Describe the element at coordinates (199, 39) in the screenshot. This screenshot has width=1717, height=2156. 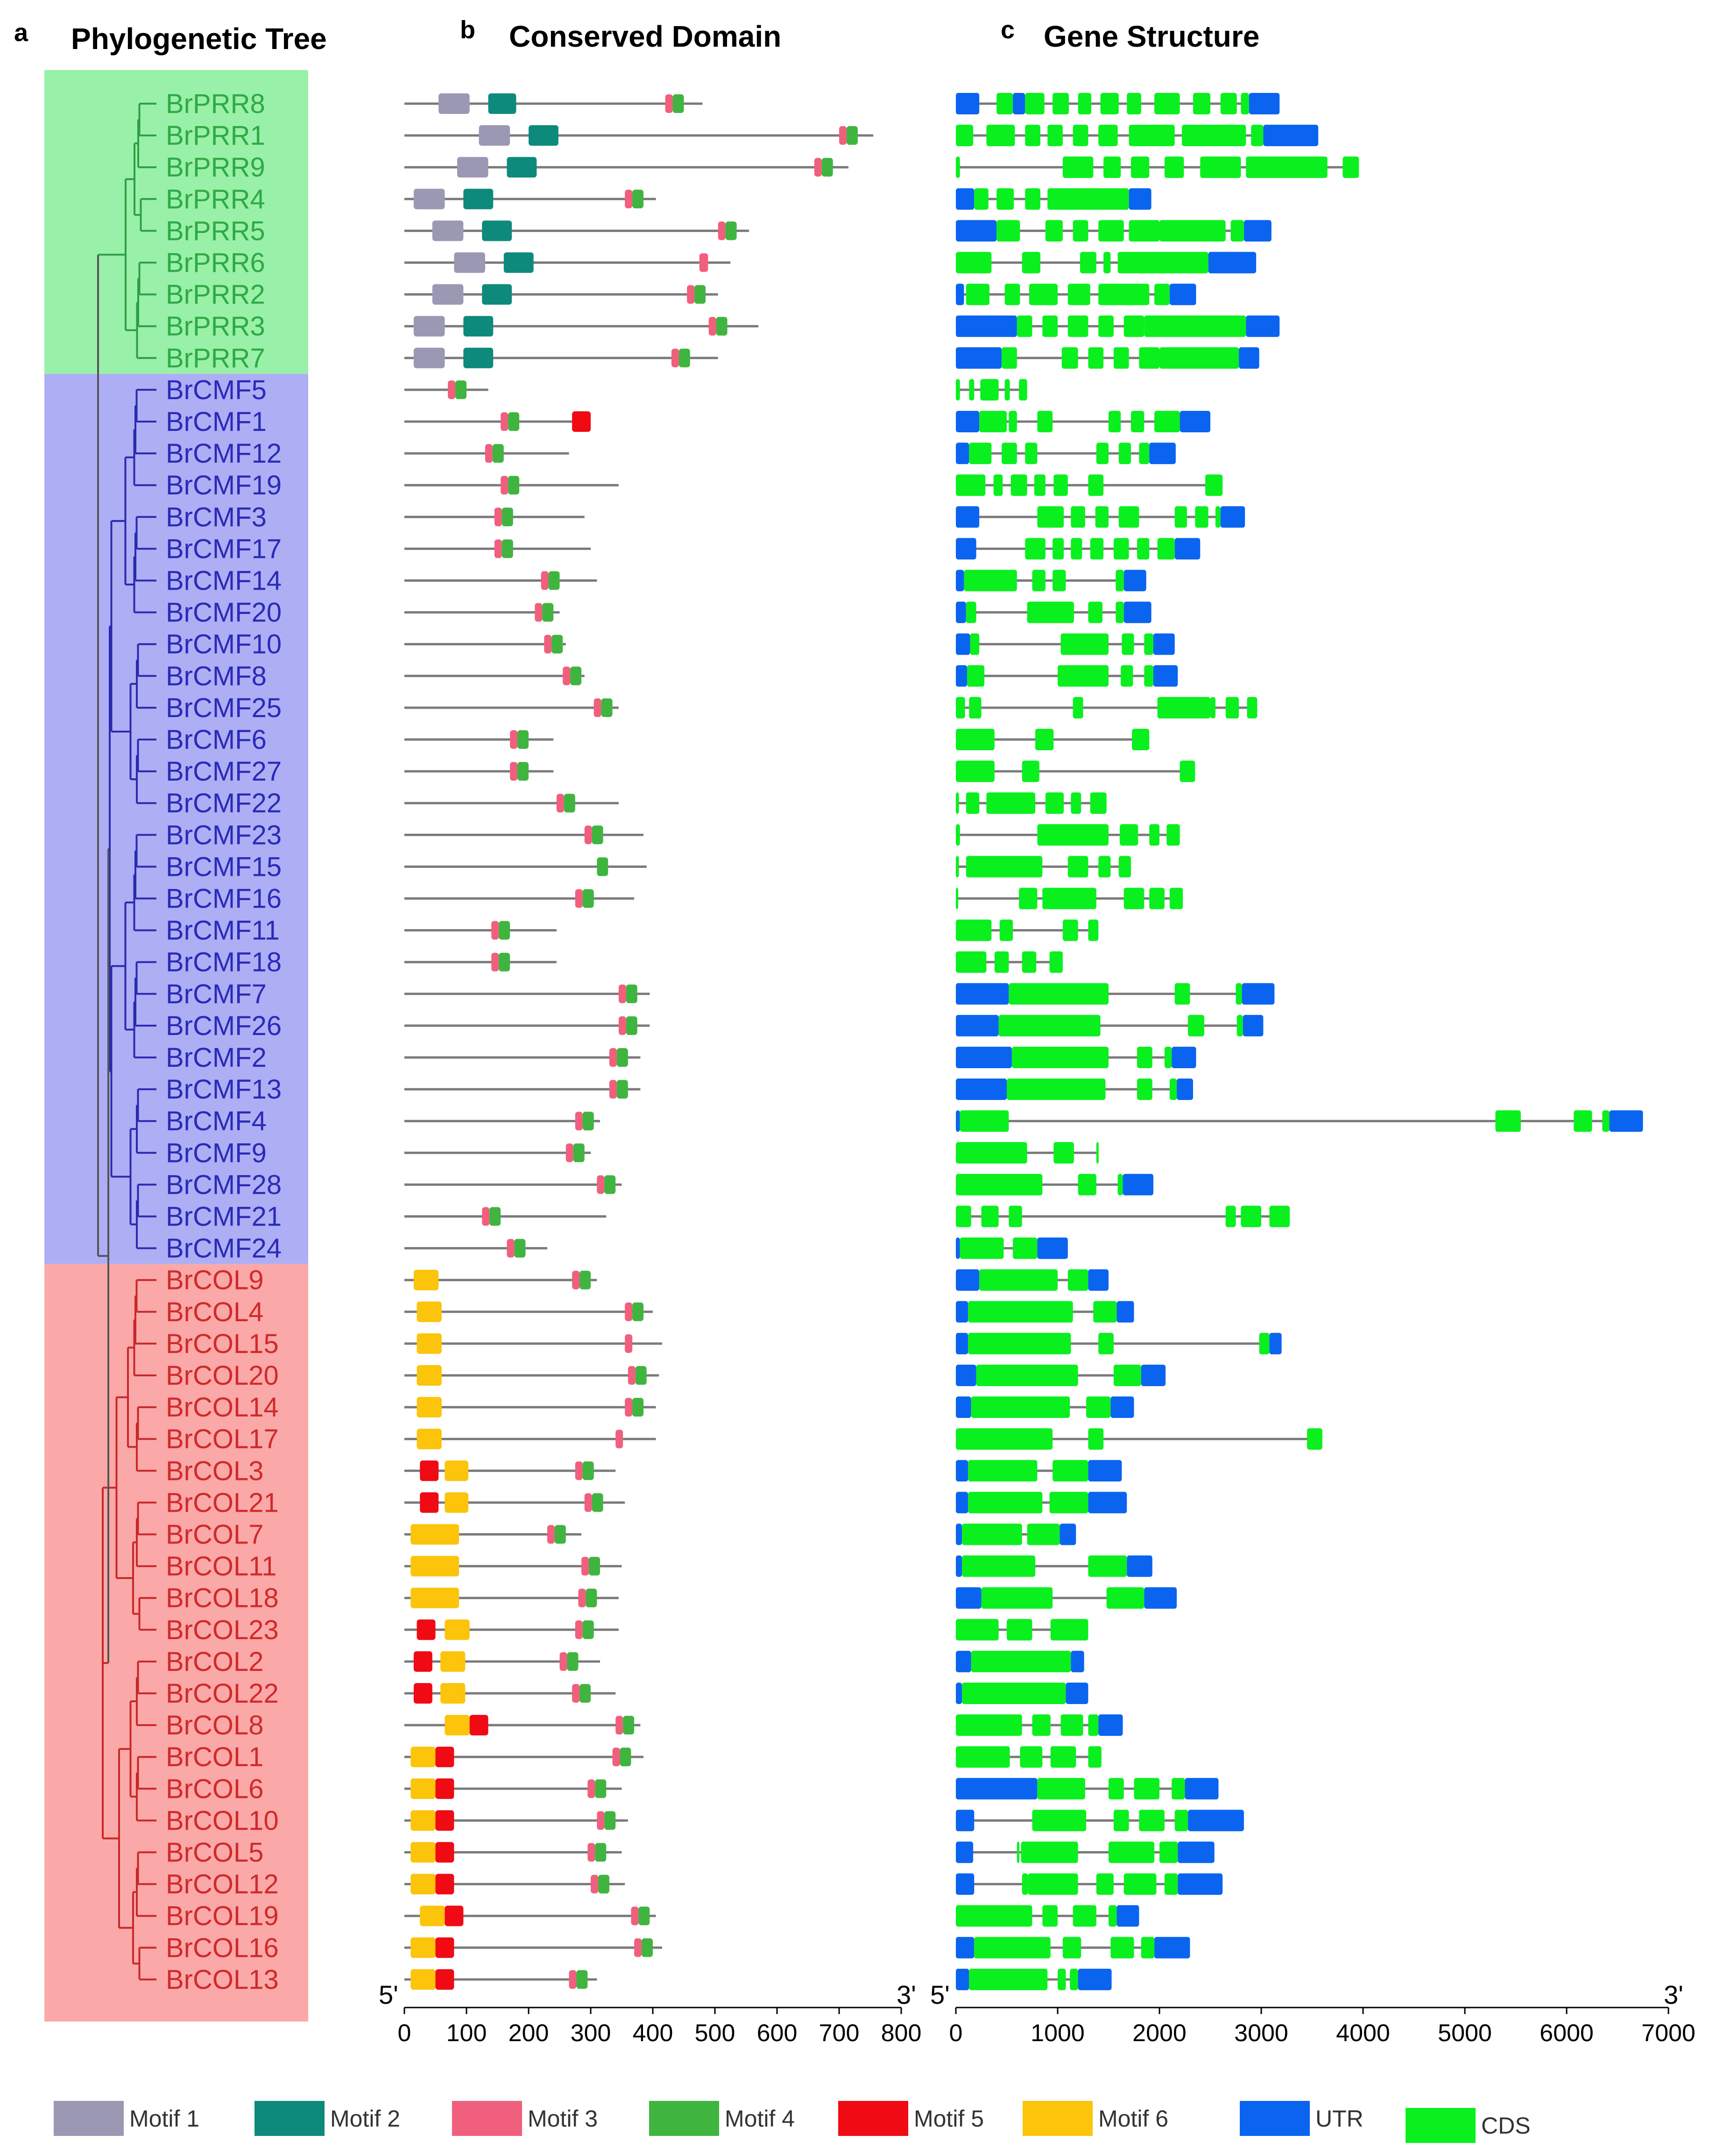
I see `panel-a-title: Phylogenetic Tree` at that location.